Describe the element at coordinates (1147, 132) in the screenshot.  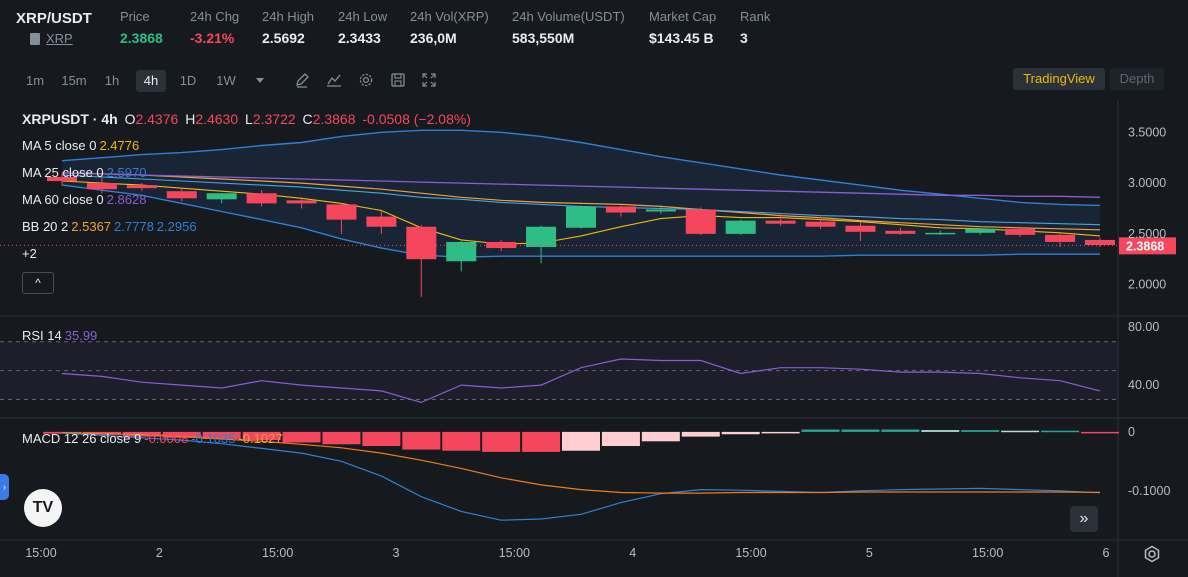
I see `price-axis-label: 3.5000` at that location.